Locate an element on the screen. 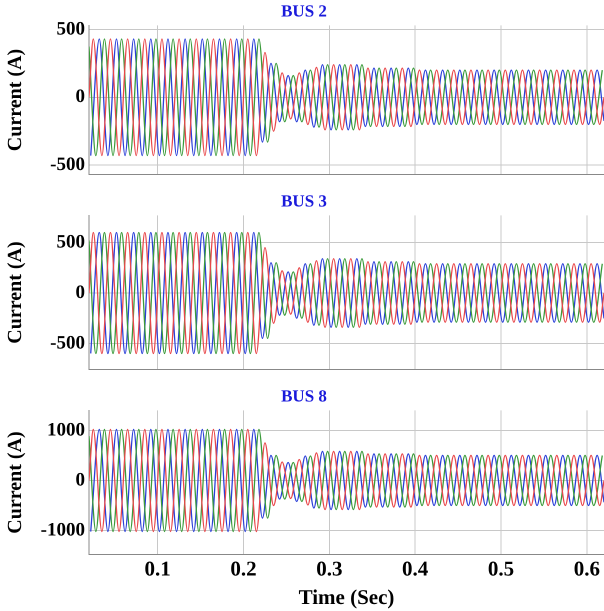 This screenshot has height=611, width=604. y-tick-label: 1000 is located at coordinates (66, 429).